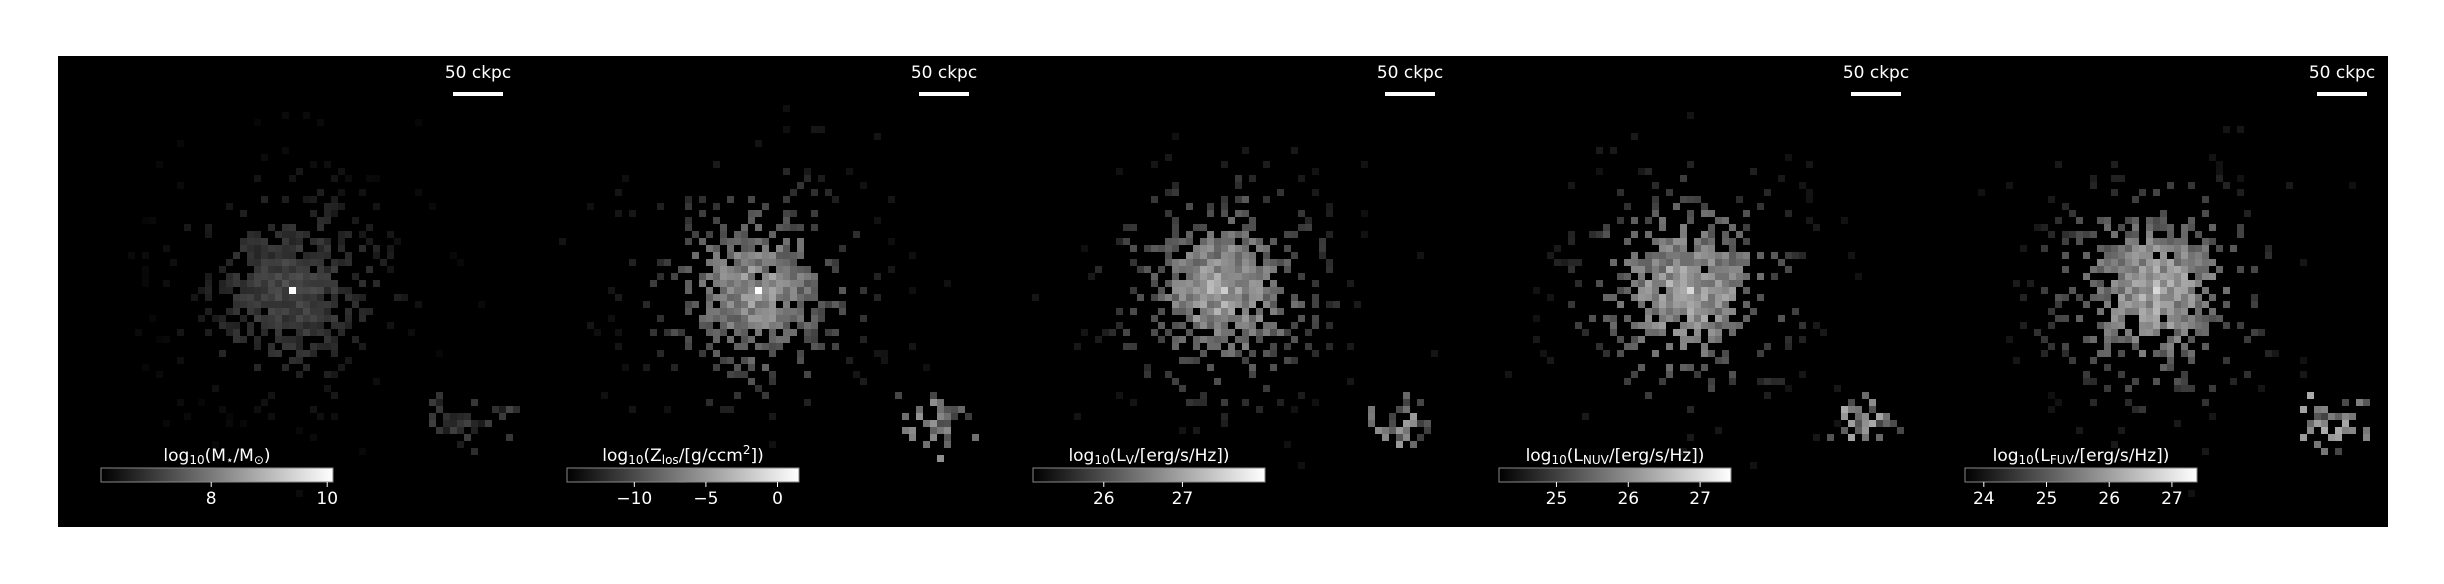 Image resolution: width=2444 pixels, height=584 pixels. I want to click on scale-label: 50 ckpc, so click(478, 73).